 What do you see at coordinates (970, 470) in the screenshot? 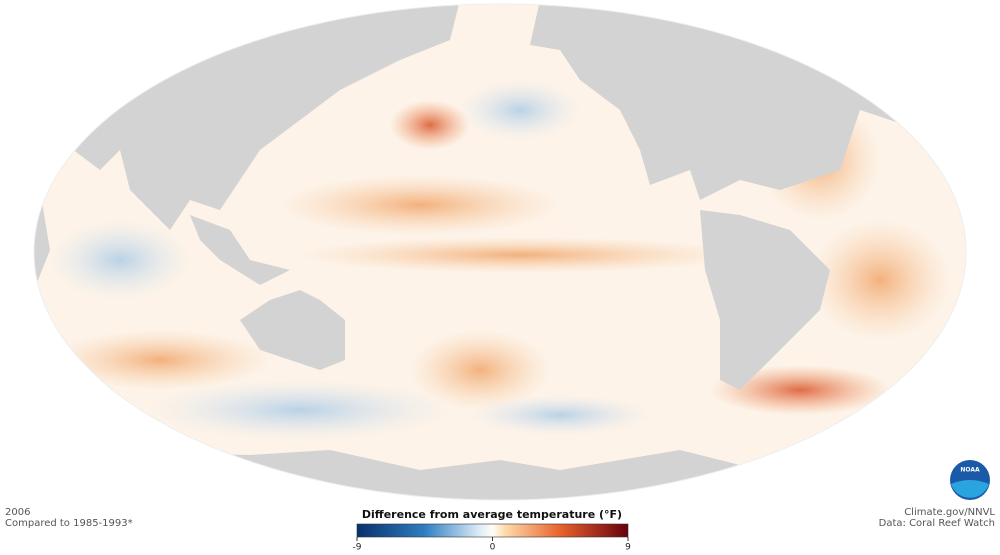
I see `logo-text: NOAA` at bounding box center [970, 470].